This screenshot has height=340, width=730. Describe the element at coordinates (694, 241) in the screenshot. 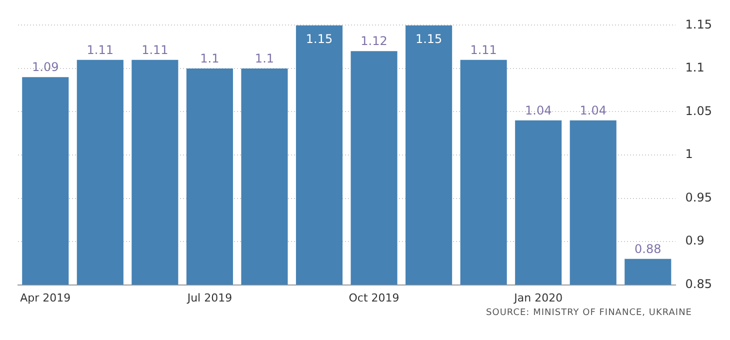

I see `y-tick-label: 0.9` at that location.